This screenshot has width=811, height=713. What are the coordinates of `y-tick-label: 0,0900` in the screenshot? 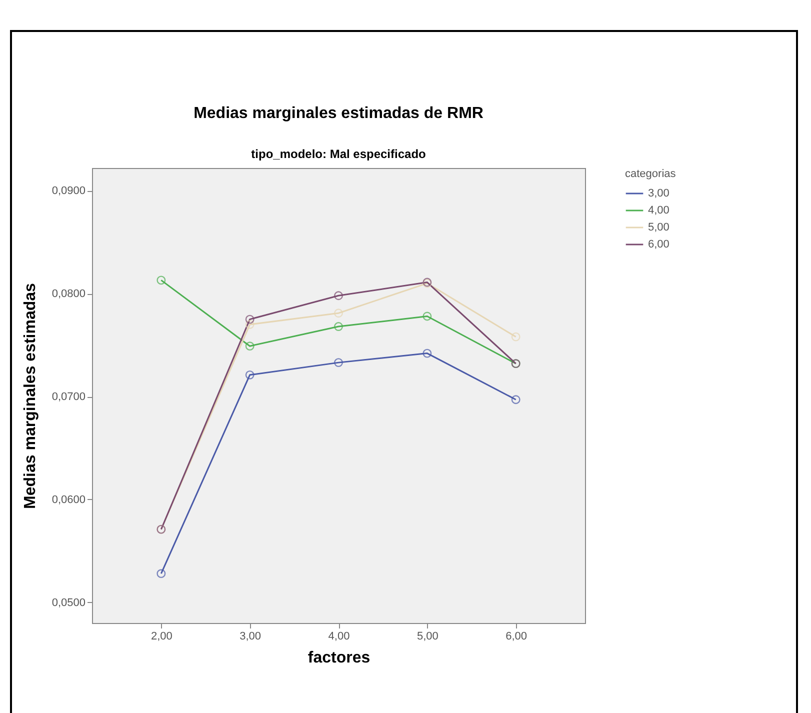 It's located at (69, 191).